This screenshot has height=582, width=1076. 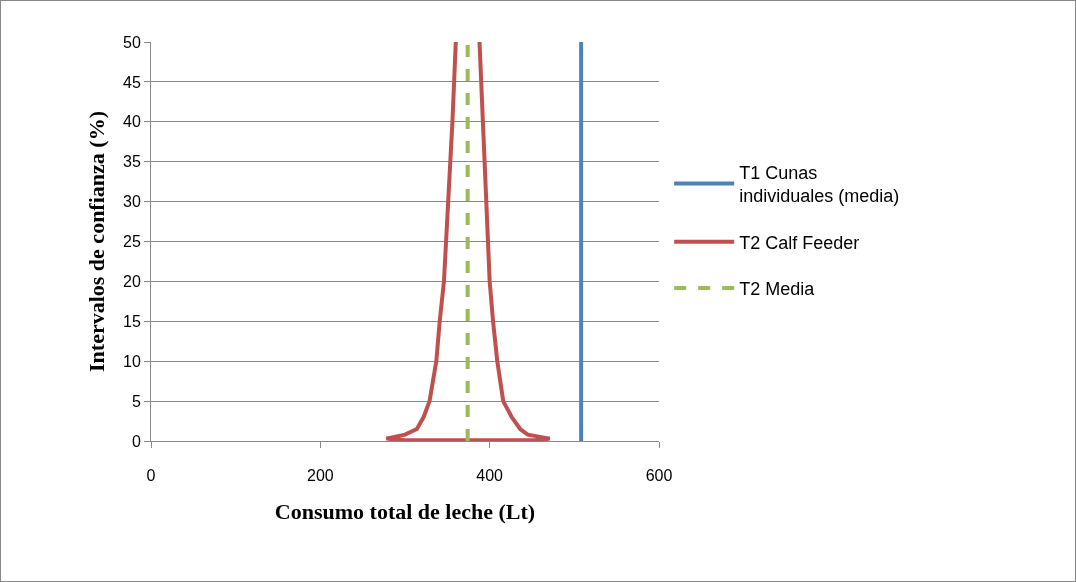 What do you see at coordinates (132, 82) in the screenshot?
I see `y-tick-label: 45` at bounding box center [132, 82].